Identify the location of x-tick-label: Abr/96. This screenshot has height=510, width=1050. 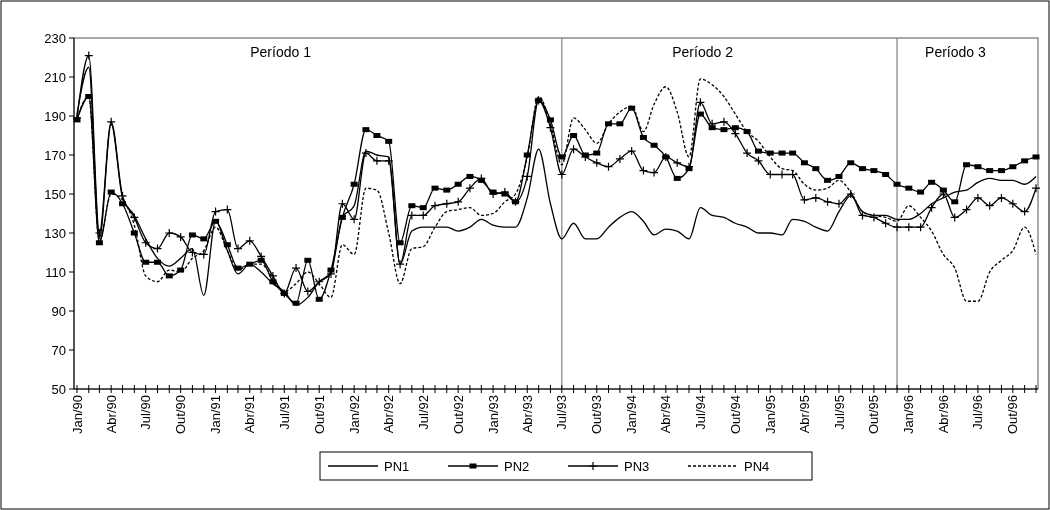
(943, 414).